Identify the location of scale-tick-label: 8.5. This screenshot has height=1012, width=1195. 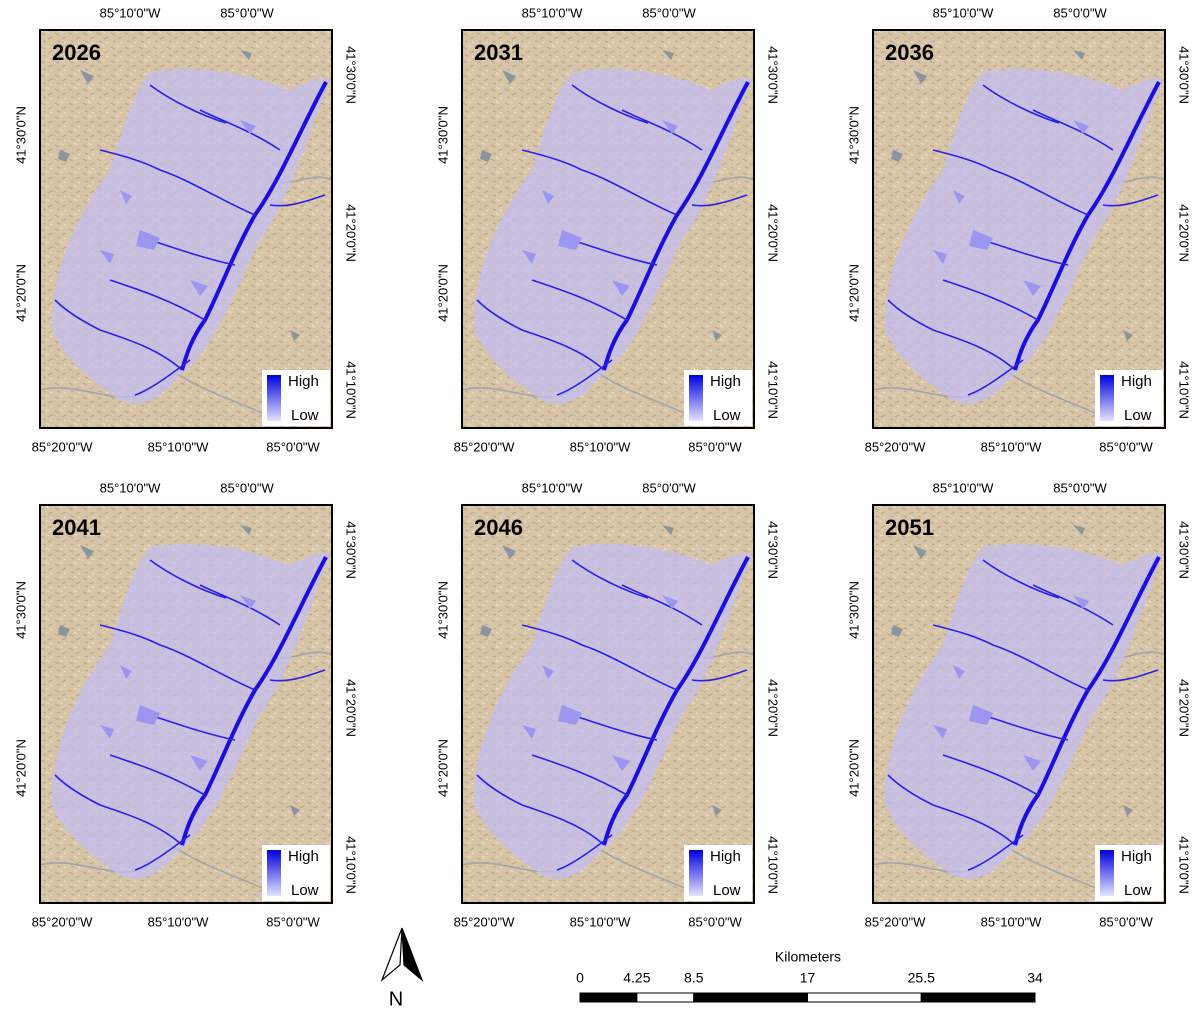
(694, 978).